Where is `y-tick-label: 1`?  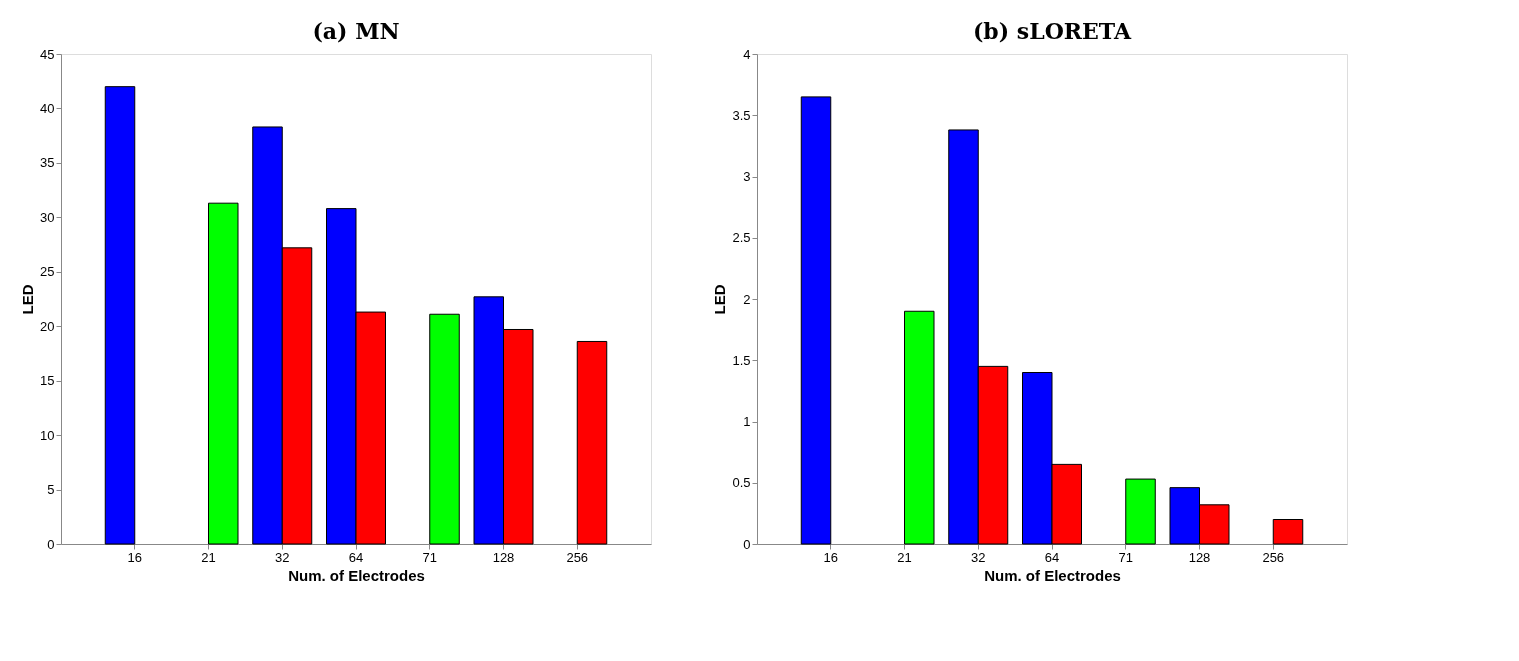
y-tick-label: 1 is located at coordinates (747, 421).